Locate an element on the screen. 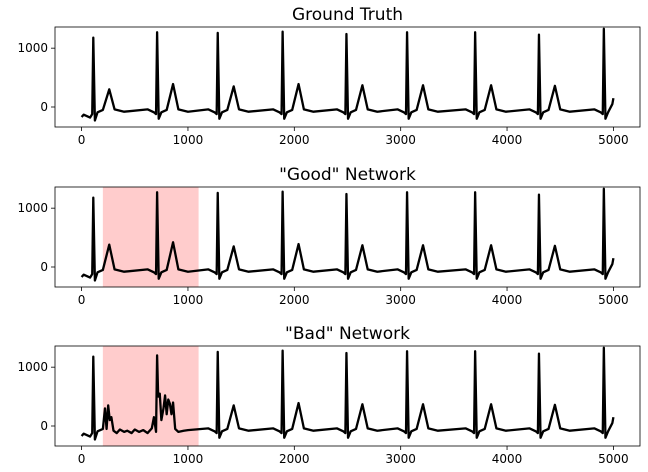 The image size is (648, 472). chart-title: "Bad" Network is located at coordinates (347, 334).